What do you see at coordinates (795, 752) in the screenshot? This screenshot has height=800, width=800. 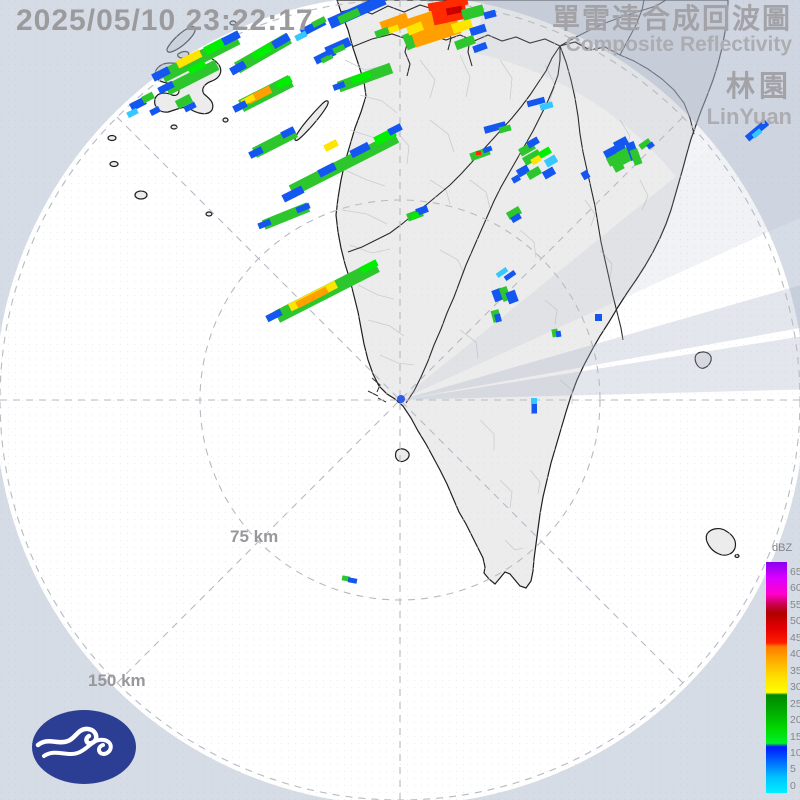 I see `dbz-tick-10: 10` at bounding box center [795, 752].